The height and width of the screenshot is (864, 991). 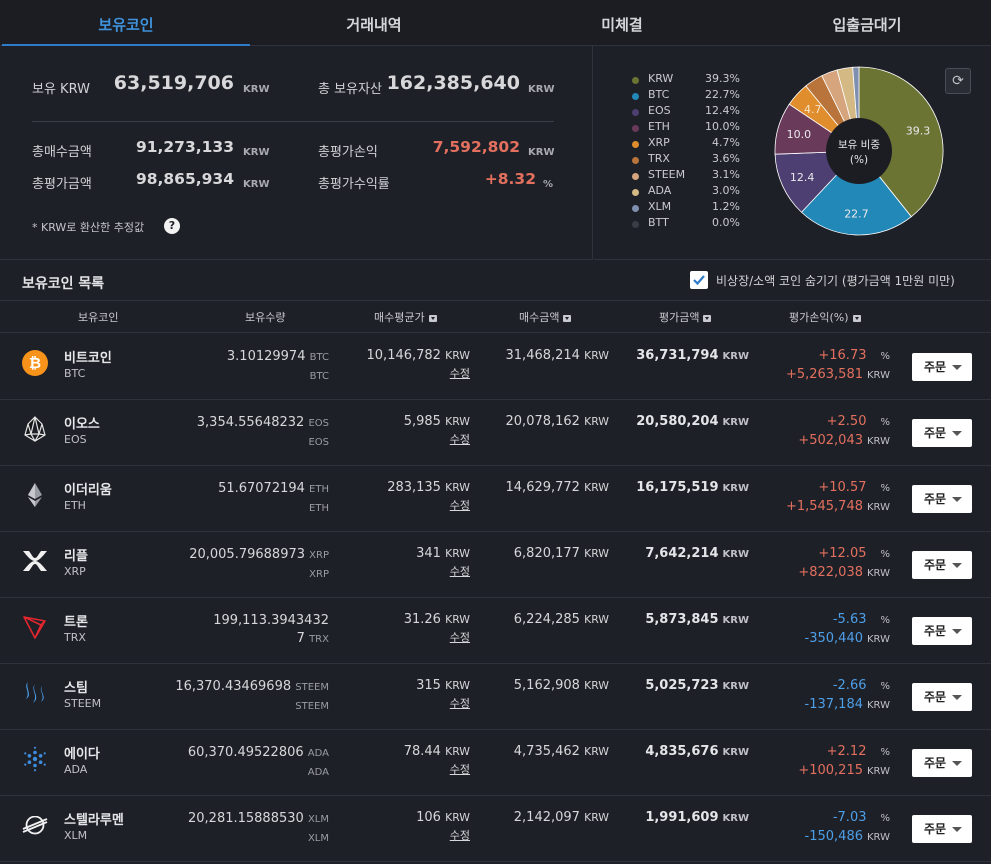 I want to click on holdings-list-title: 보유코인 목록, so click(x=63, y=284).